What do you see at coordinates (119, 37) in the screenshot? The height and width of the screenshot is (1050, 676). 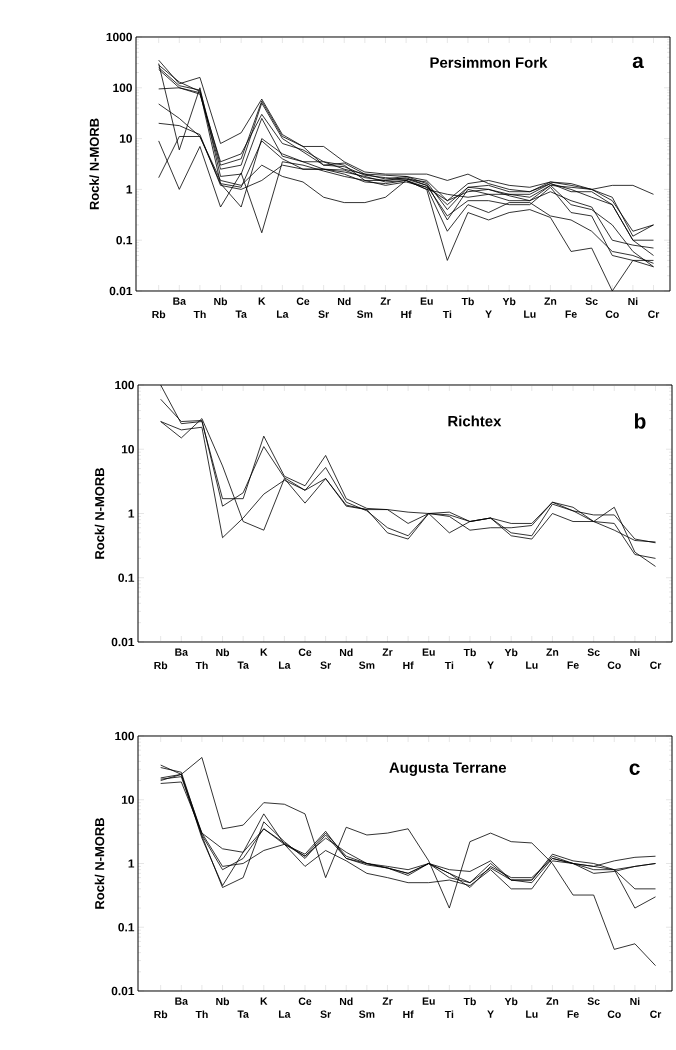 I see `y-tick-label: 1000` at bounding box center [119, 37].